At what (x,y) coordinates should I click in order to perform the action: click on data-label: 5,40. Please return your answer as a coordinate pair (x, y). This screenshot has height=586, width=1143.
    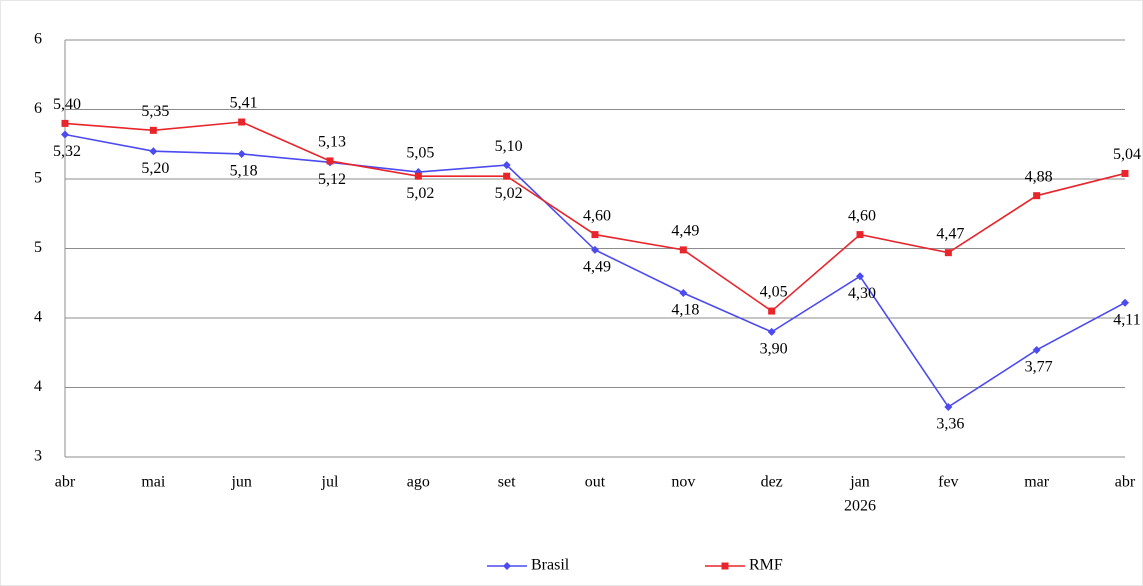
    Looking at the image, I should click on (67, 104).